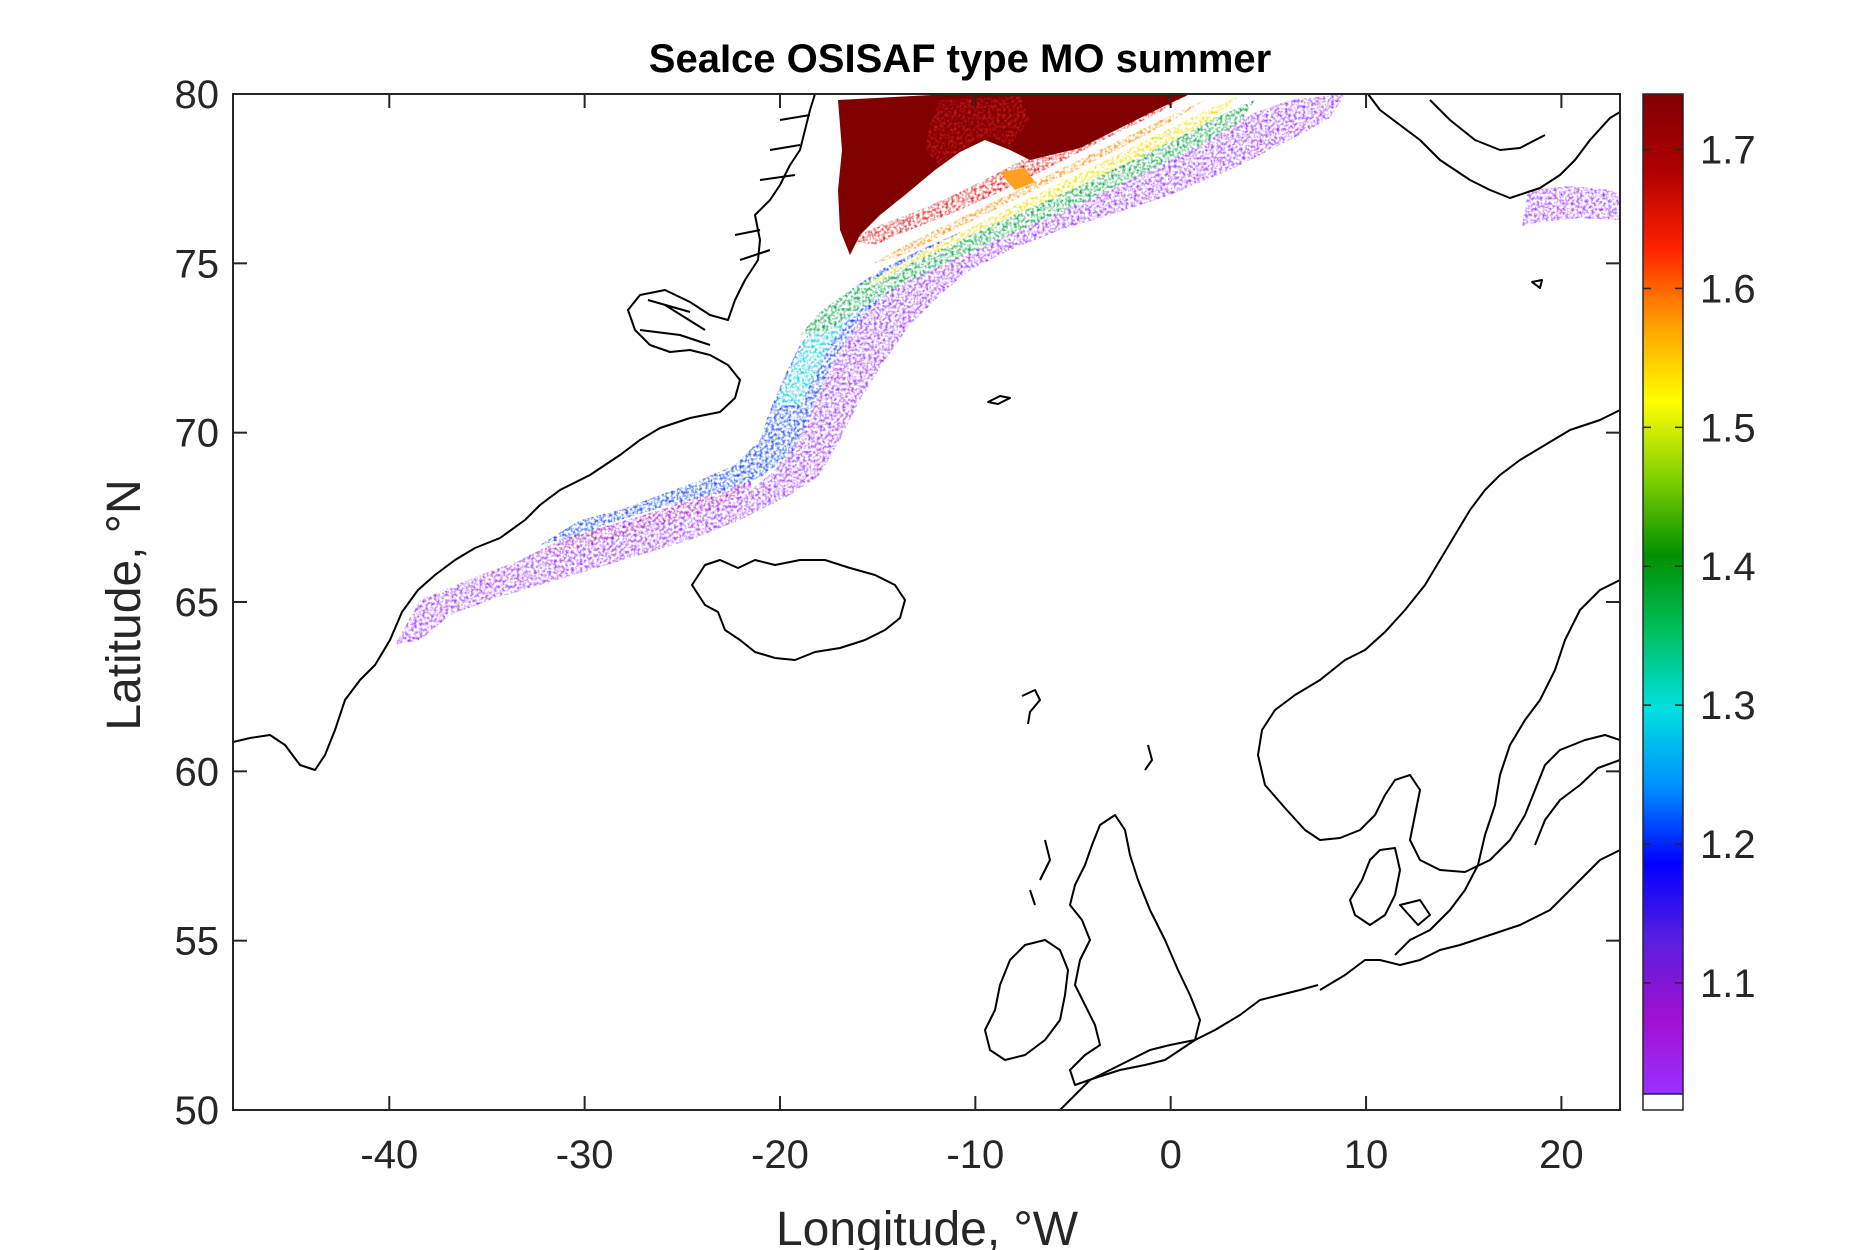 This screenshot has height=1250, width=1875. Describe the element at coordinates (1728, 845) in the screenshot. I see `colorbar-tick-label: 1.2` at that location.